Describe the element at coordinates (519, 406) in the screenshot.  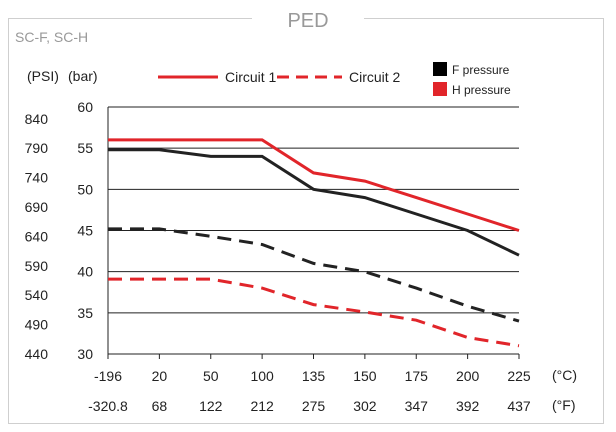
I see `x-tick-fahrenheit: 437` at that location.